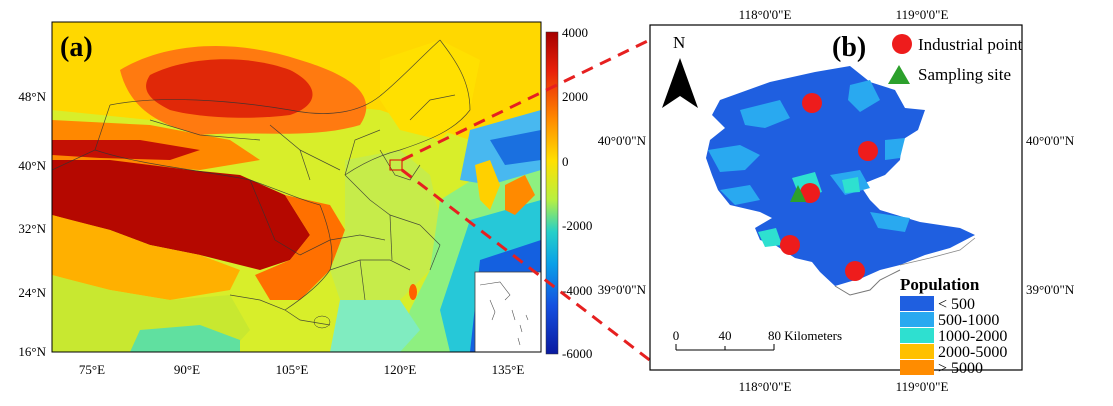 The width and height of the screenshot is (1113, 406). I want to click on north-arrow: N, so click(680, 70).